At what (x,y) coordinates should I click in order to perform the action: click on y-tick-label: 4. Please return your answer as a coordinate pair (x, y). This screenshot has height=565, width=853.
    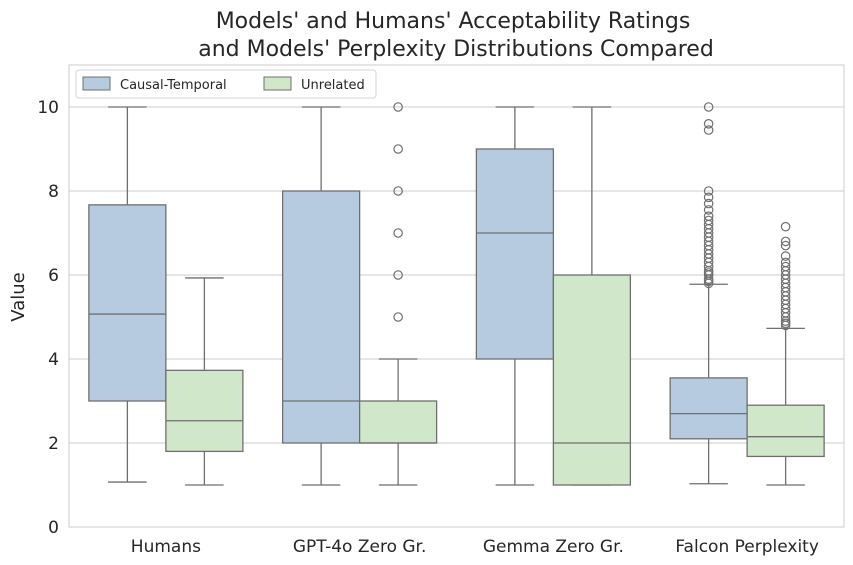
    Looking at the image, I should click on (53, 360).